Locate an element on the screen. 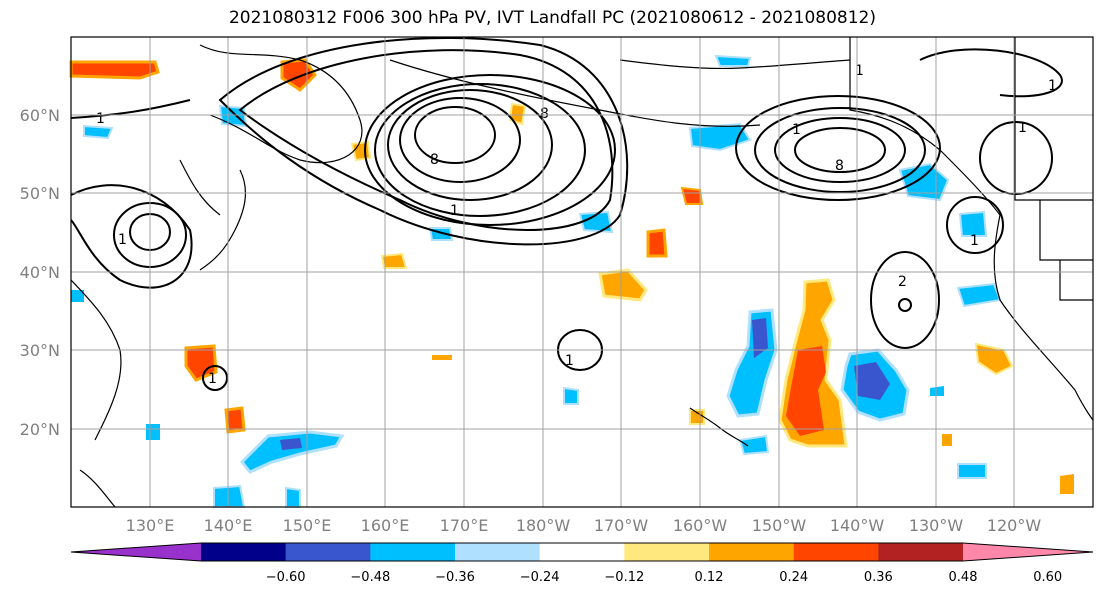  lon-label: 140°W is located at coordinates (857, 525).